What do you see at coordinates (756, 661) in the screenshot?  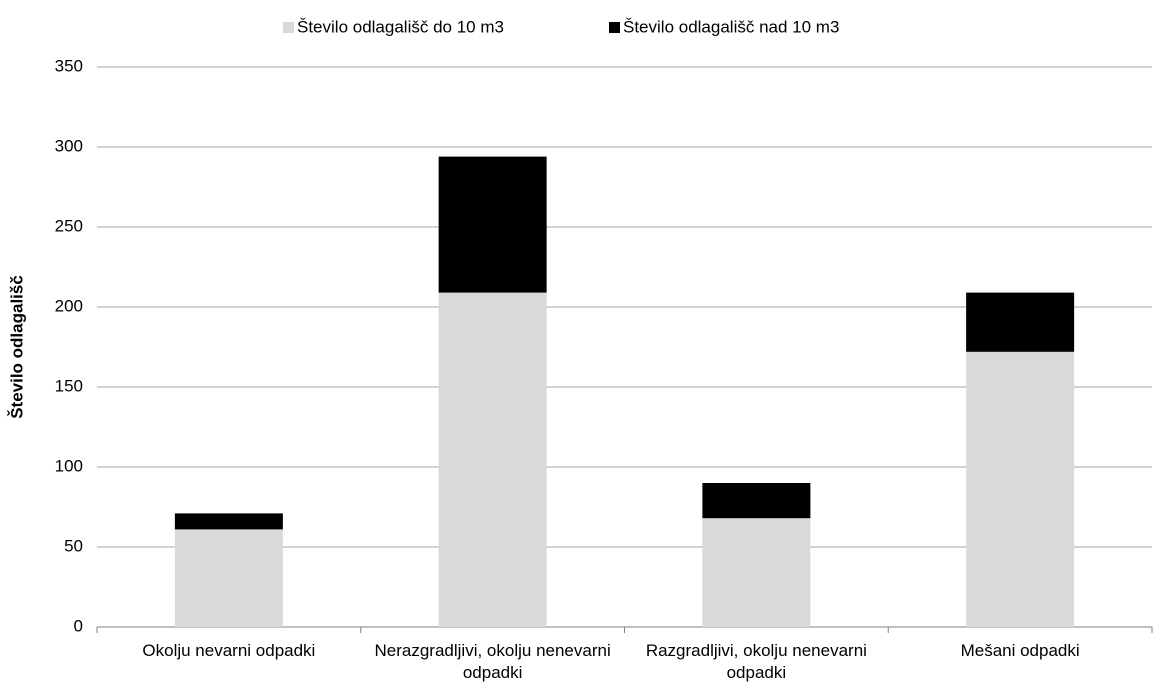 I see `x-tick-label: Razgradljivi, okolju nenevarni odpadki` at bounding box center [756, 661].